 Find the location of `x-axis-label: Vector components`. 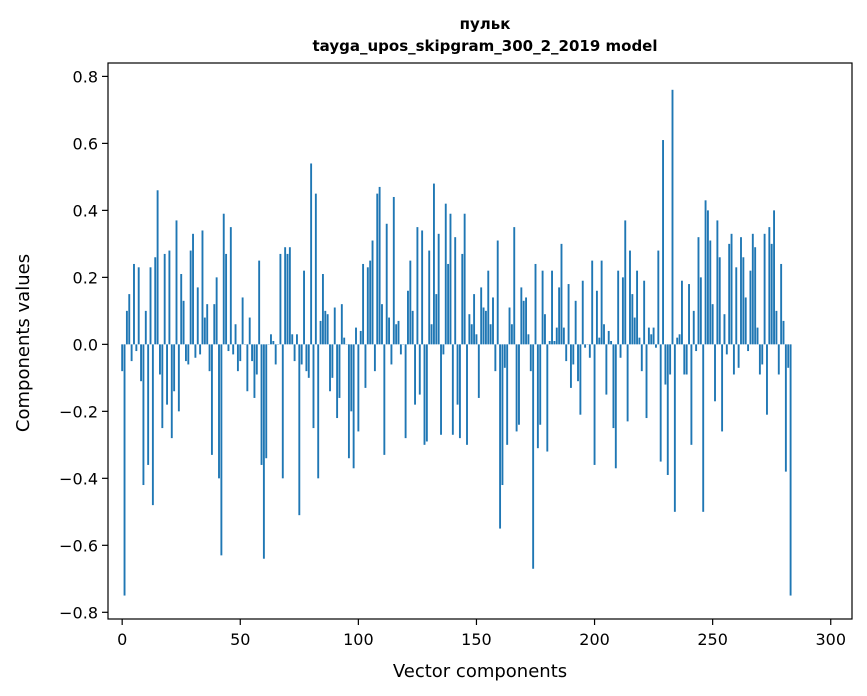

x-axis-label: Vector components is located at coordinates (480, 671).